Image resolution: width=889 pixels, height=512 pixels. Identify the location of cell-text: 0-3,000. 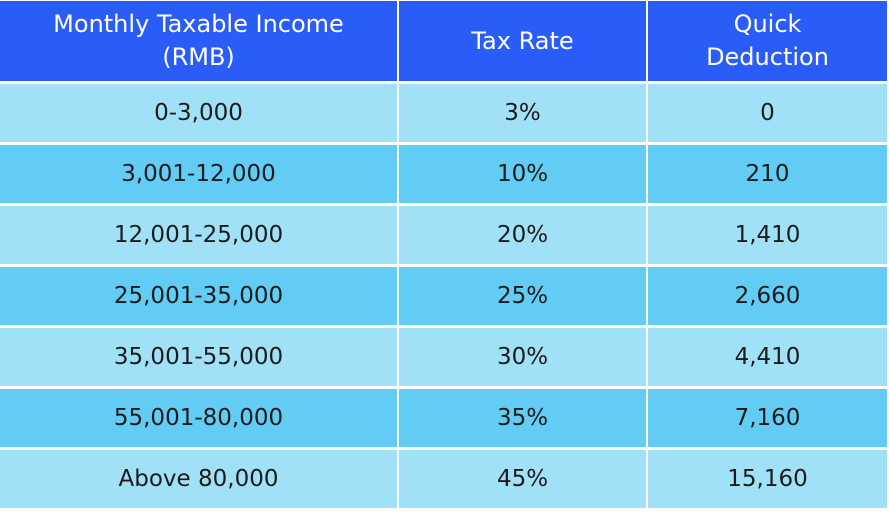
(198, 113).